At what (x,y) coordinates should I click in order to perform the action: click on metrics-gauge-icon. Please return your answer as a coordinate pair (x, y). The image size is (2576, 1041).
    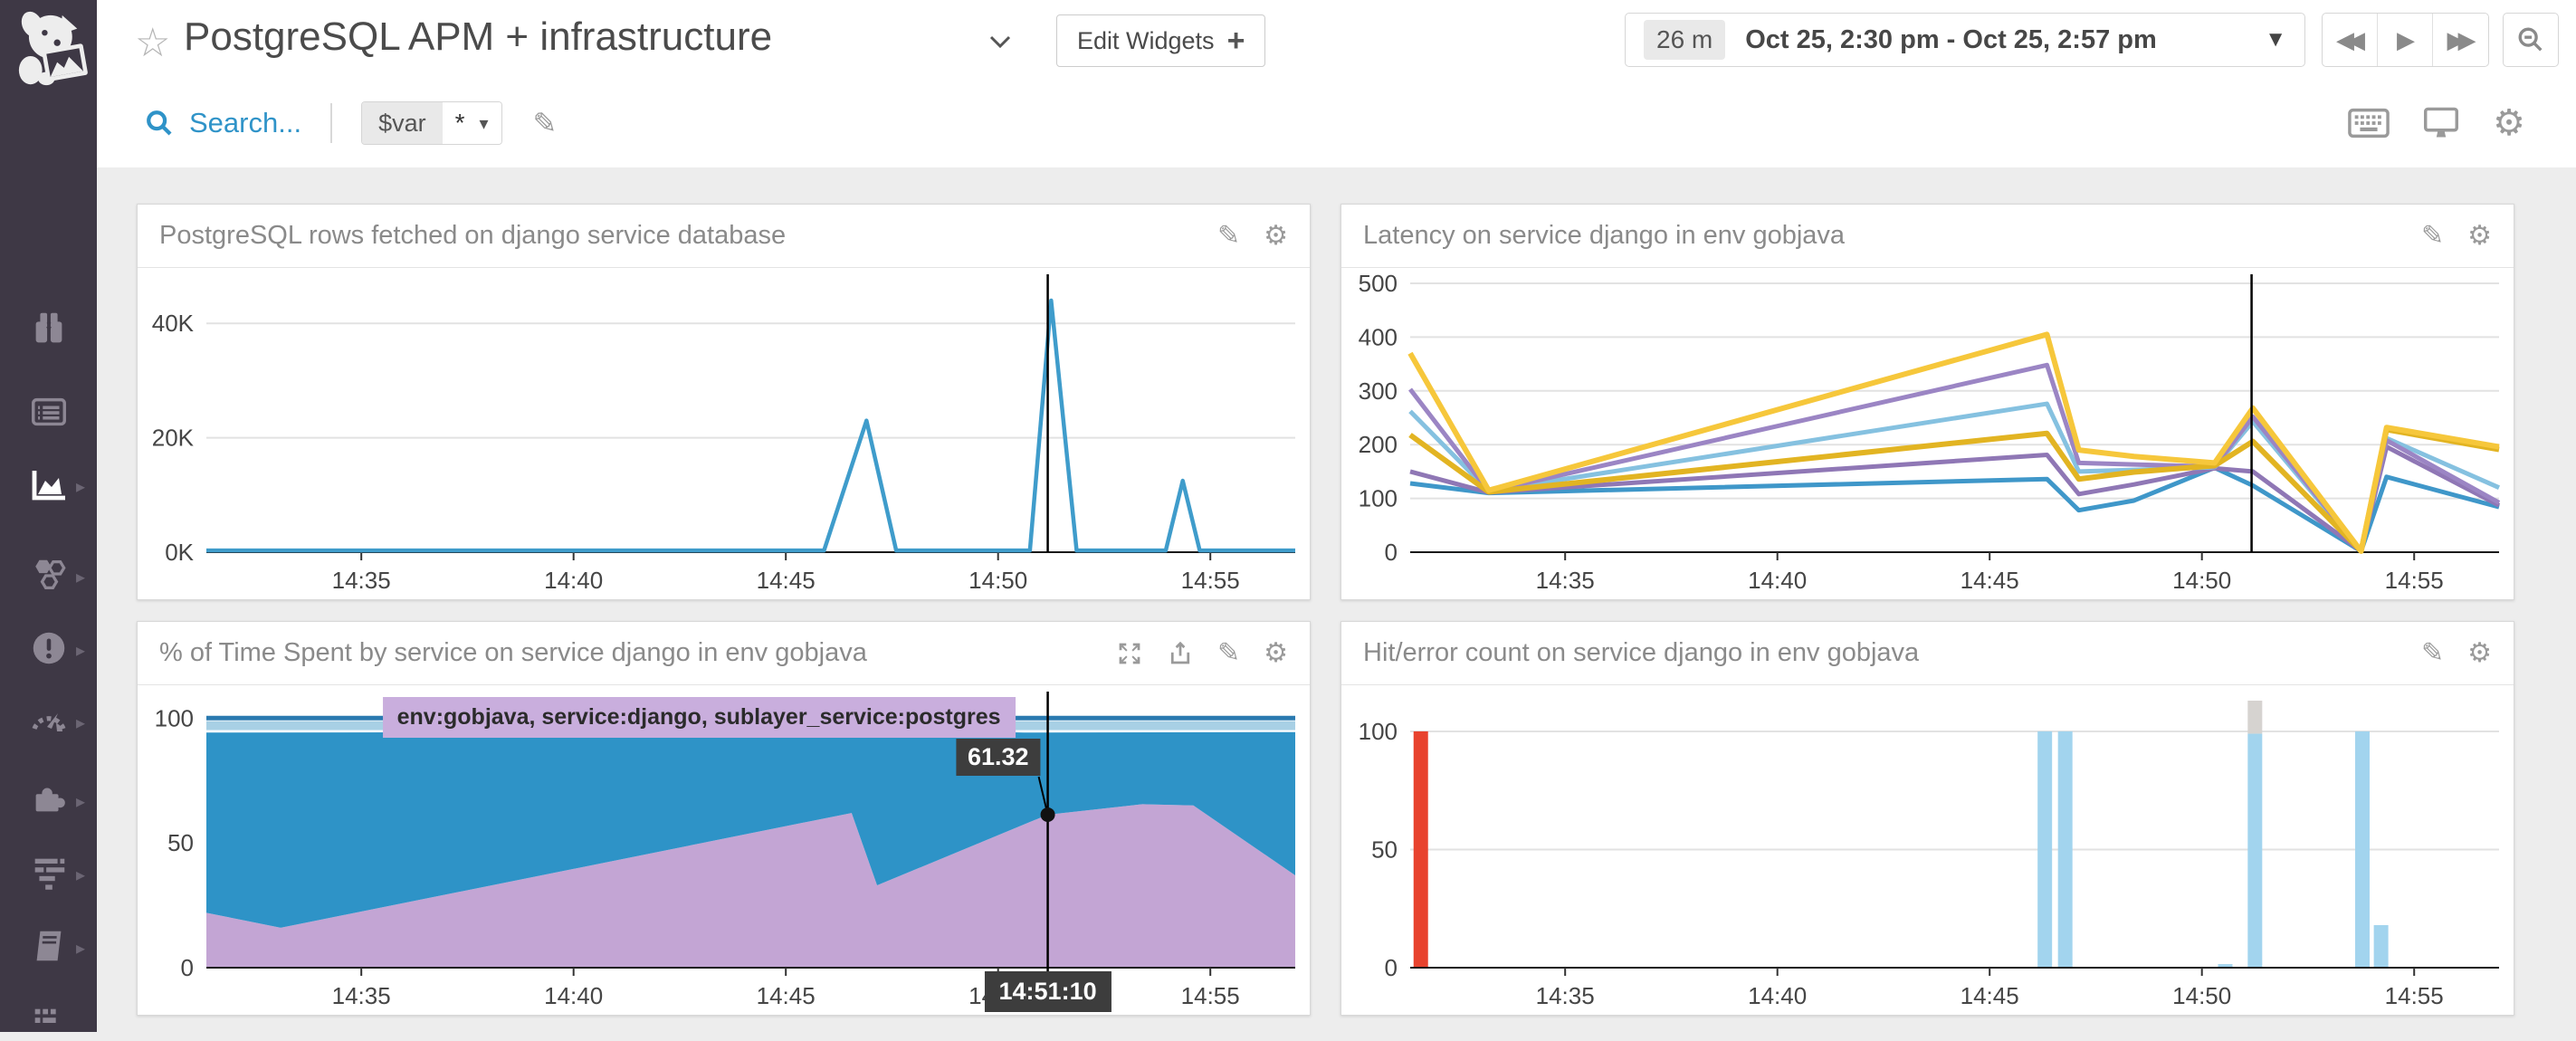
    Looking at the image, I should click on (48, 721).